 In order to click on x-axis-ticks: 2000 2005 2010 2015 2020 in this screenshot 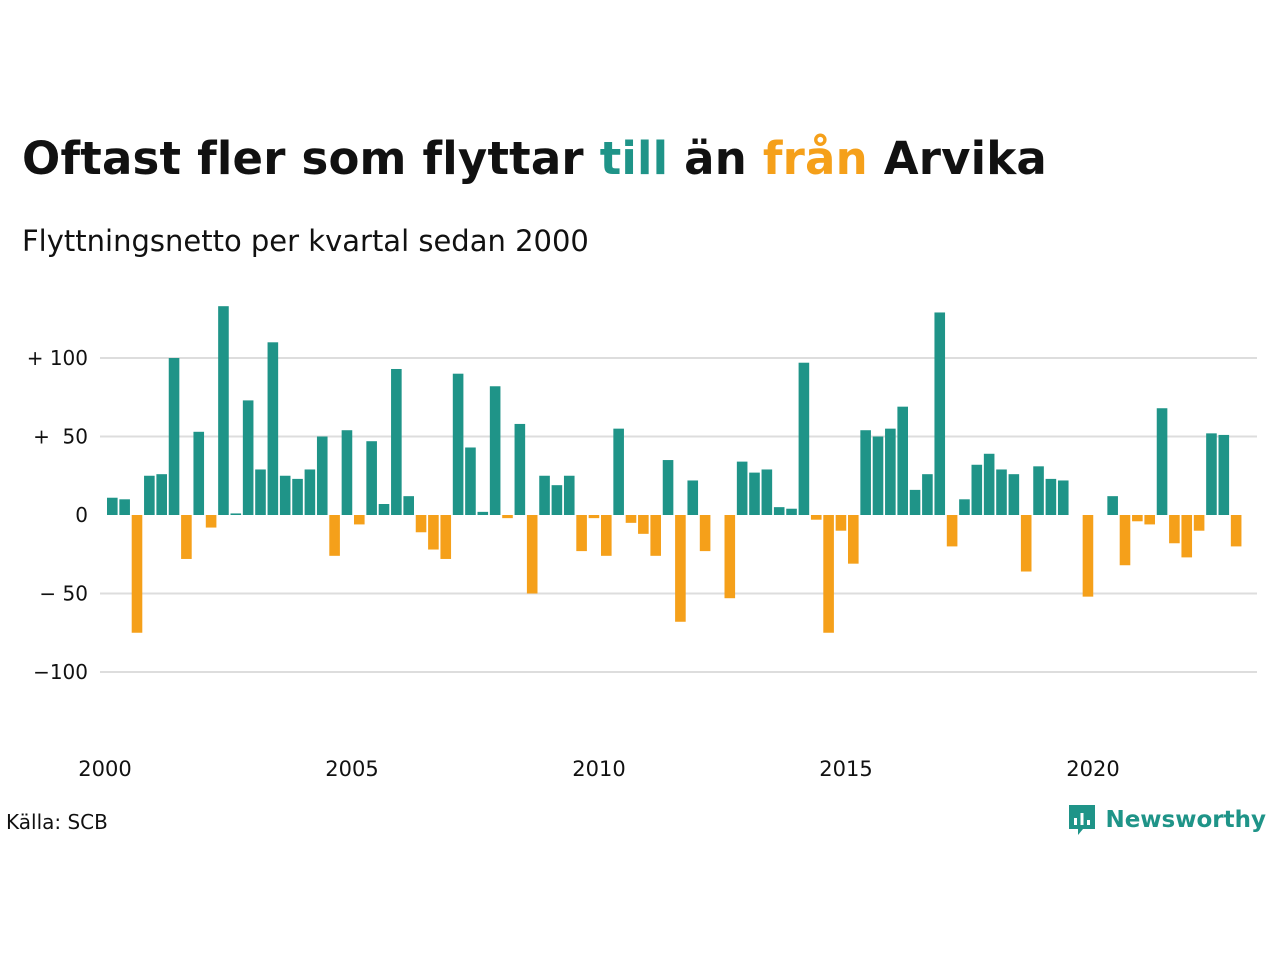, I will do `click(598, 769)`.